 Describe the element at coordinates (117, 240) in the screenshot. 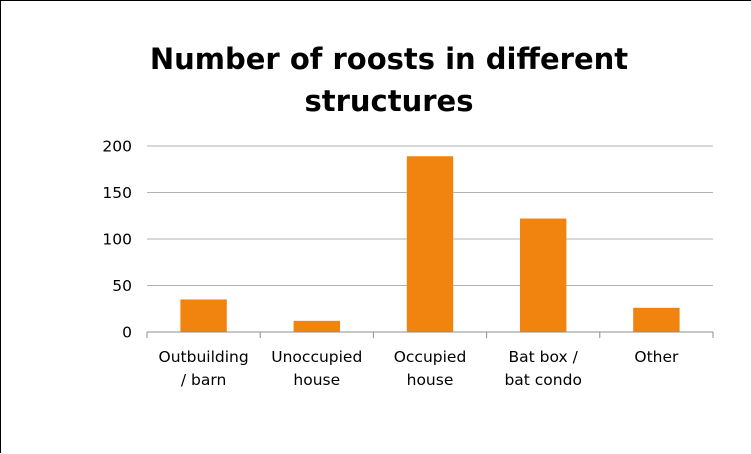

I see `y-tick-label-100: 100` at that location.